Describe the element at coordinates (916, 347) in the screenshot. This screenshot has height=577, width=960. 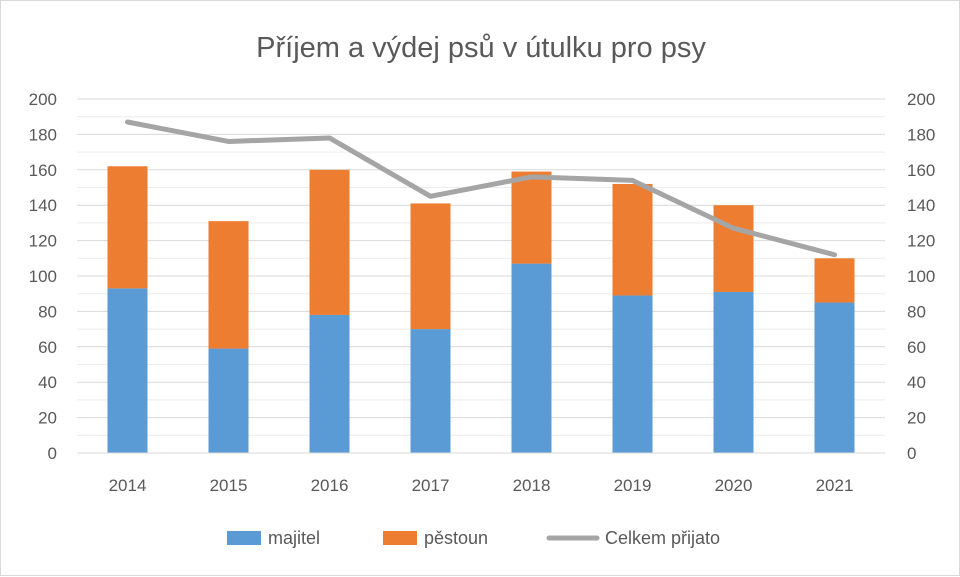
I see `y2-tick-label: 60` at that location.